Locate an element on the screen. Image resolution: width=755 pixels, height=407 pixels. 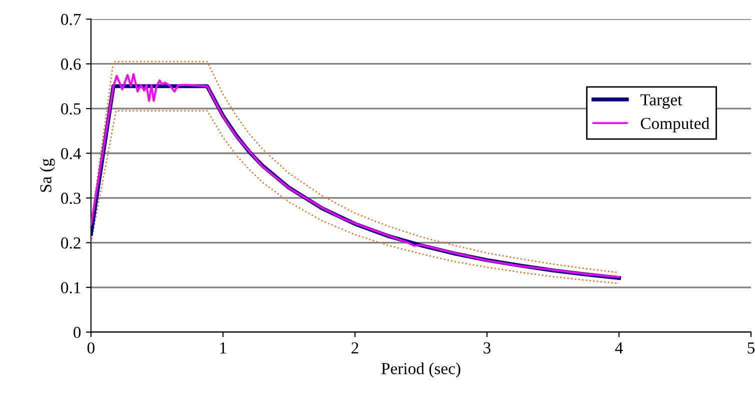
y-tick-label: 0.3 is located at coordinates (71, 198).